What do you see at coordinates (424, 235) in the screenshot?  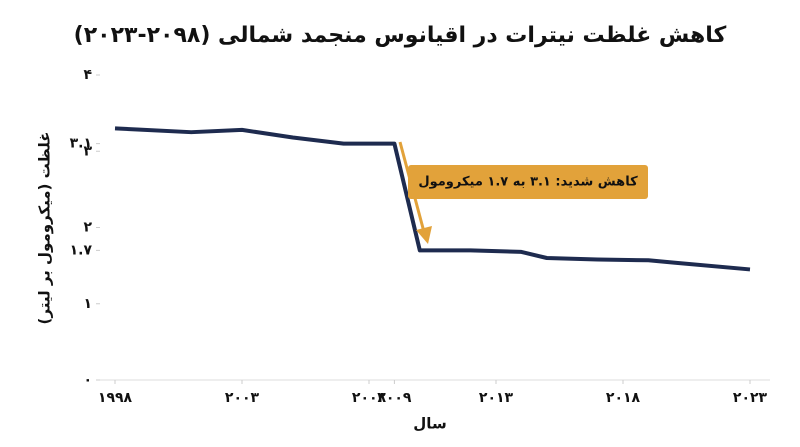 I see `annotation-arrowhead` at bounding box center [424, 235].